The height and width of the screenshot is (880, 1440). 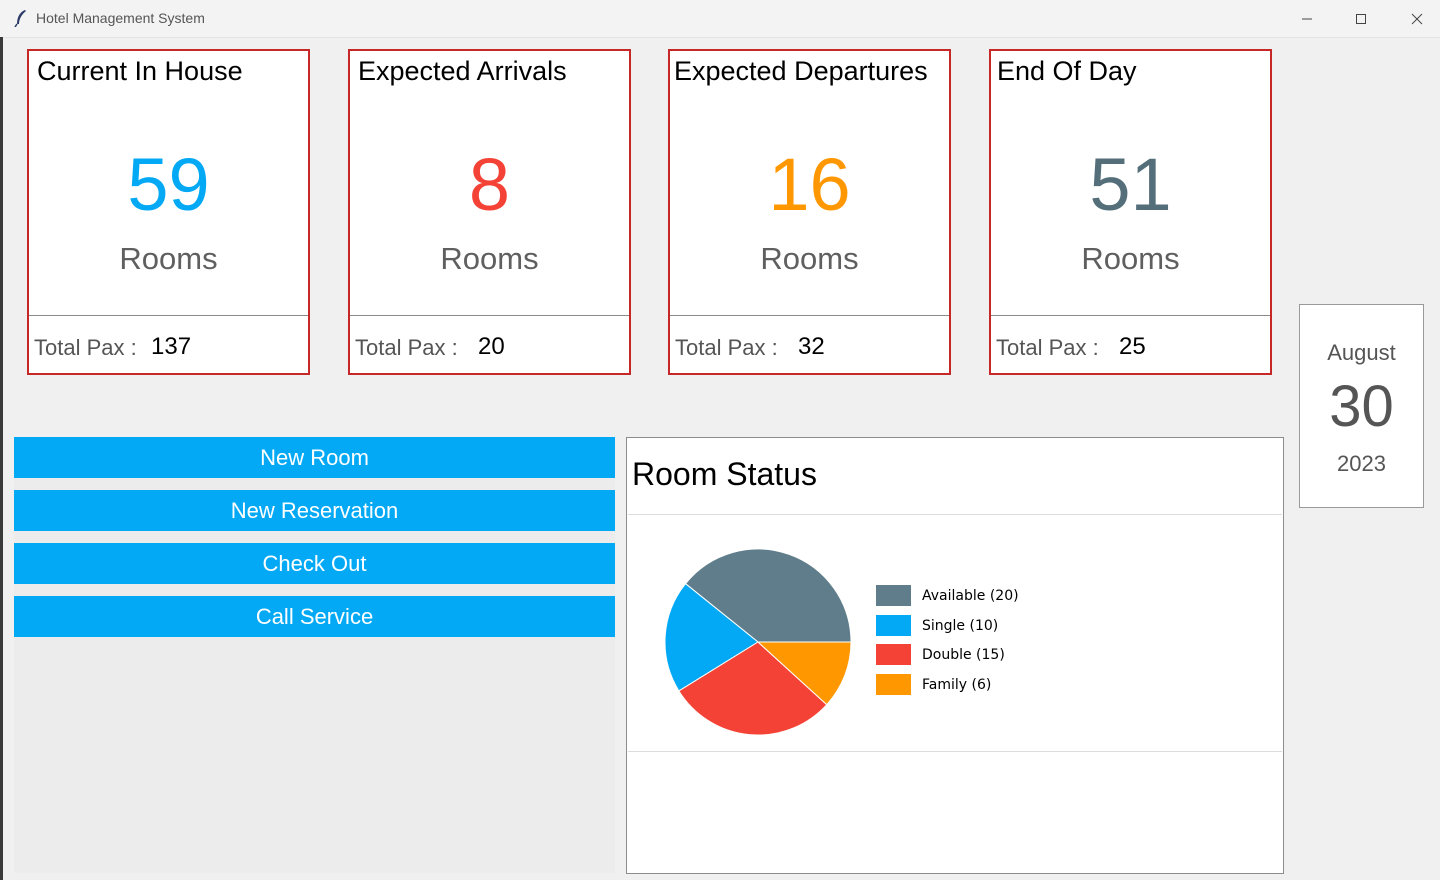 I want to click on card-expected-arrivals: Expected Arrivals 8 Rooms Total Pax : 20, so click(x=489, y=212).